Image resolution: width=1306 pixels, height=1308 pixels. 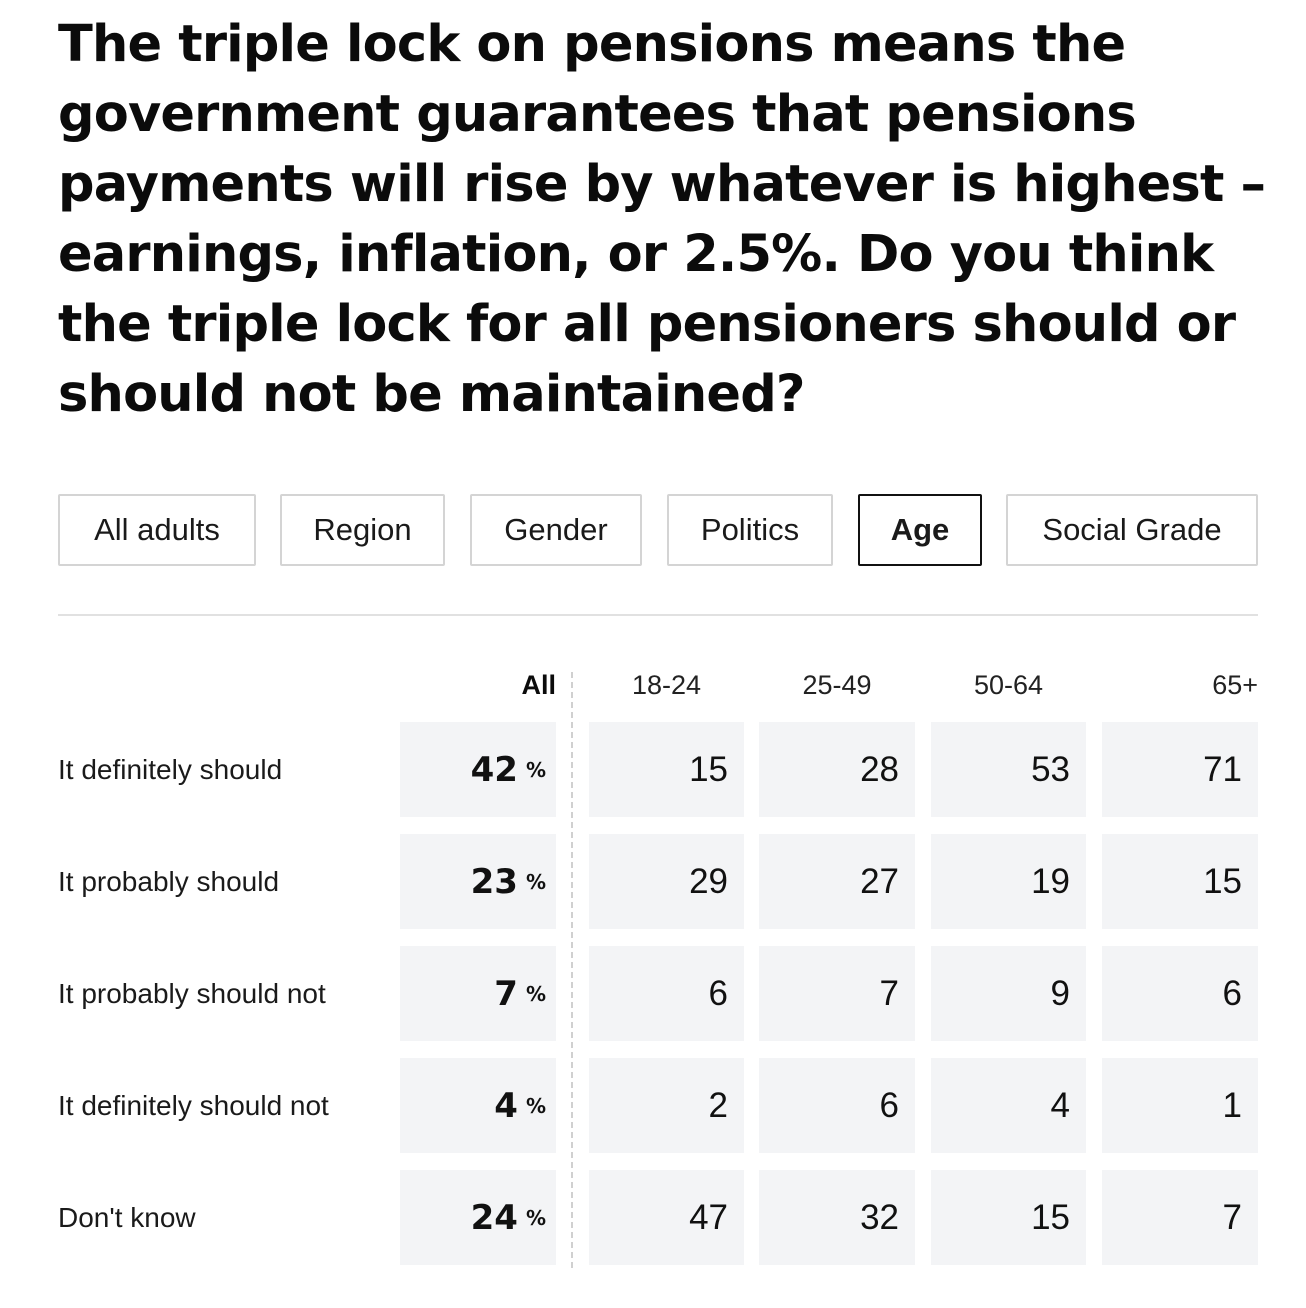 I want to click on cell-it-probably-should-18-24: 29, so click(x=666, y=881).